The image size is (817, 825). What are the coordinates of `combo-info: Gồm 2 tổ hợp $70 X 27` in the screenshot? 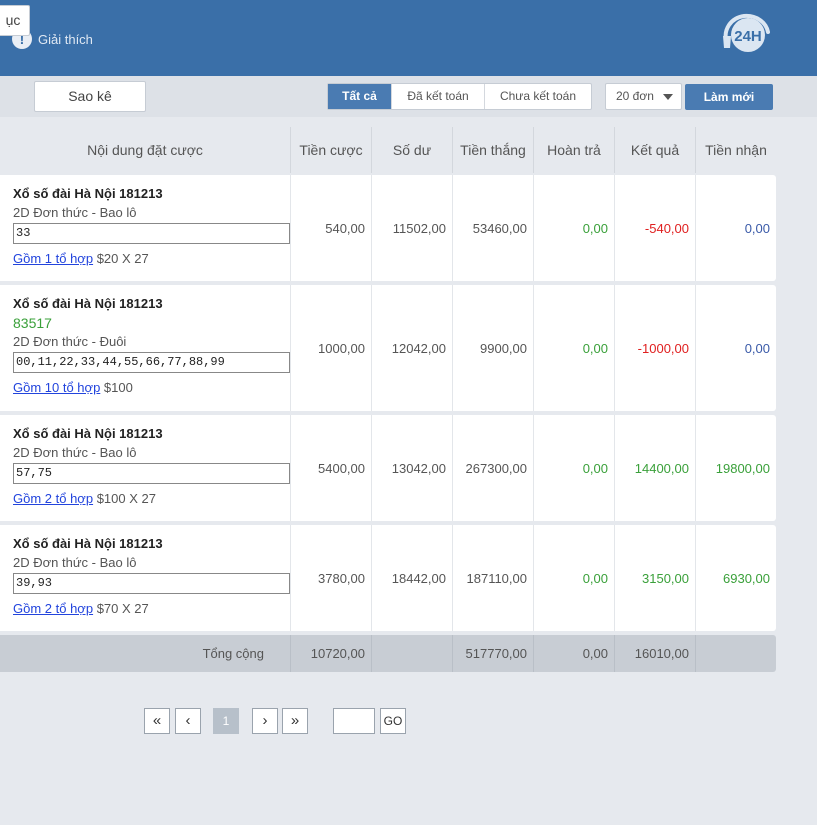 It's located at (151, 608).